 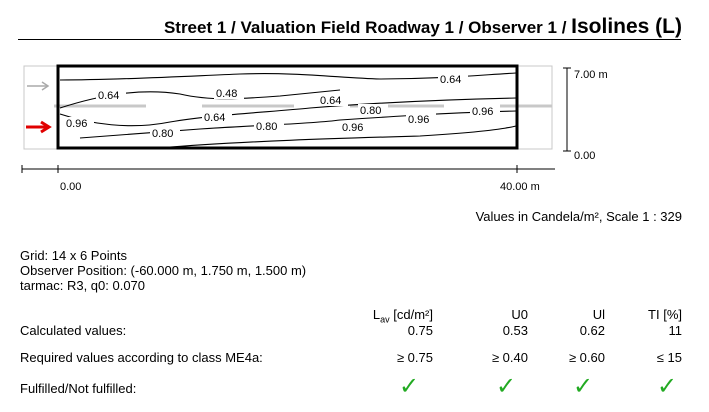 What do you see at coordinates (669, 357) in the screenshot?
I see `req-ti: ≤ 15` at bounding box center [669, 357].